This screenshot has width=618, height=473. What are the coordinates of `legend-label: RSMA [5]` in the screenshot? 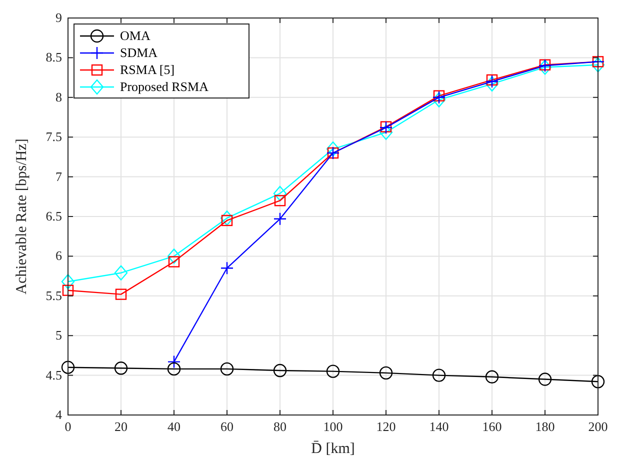 It's located at (147, 69).